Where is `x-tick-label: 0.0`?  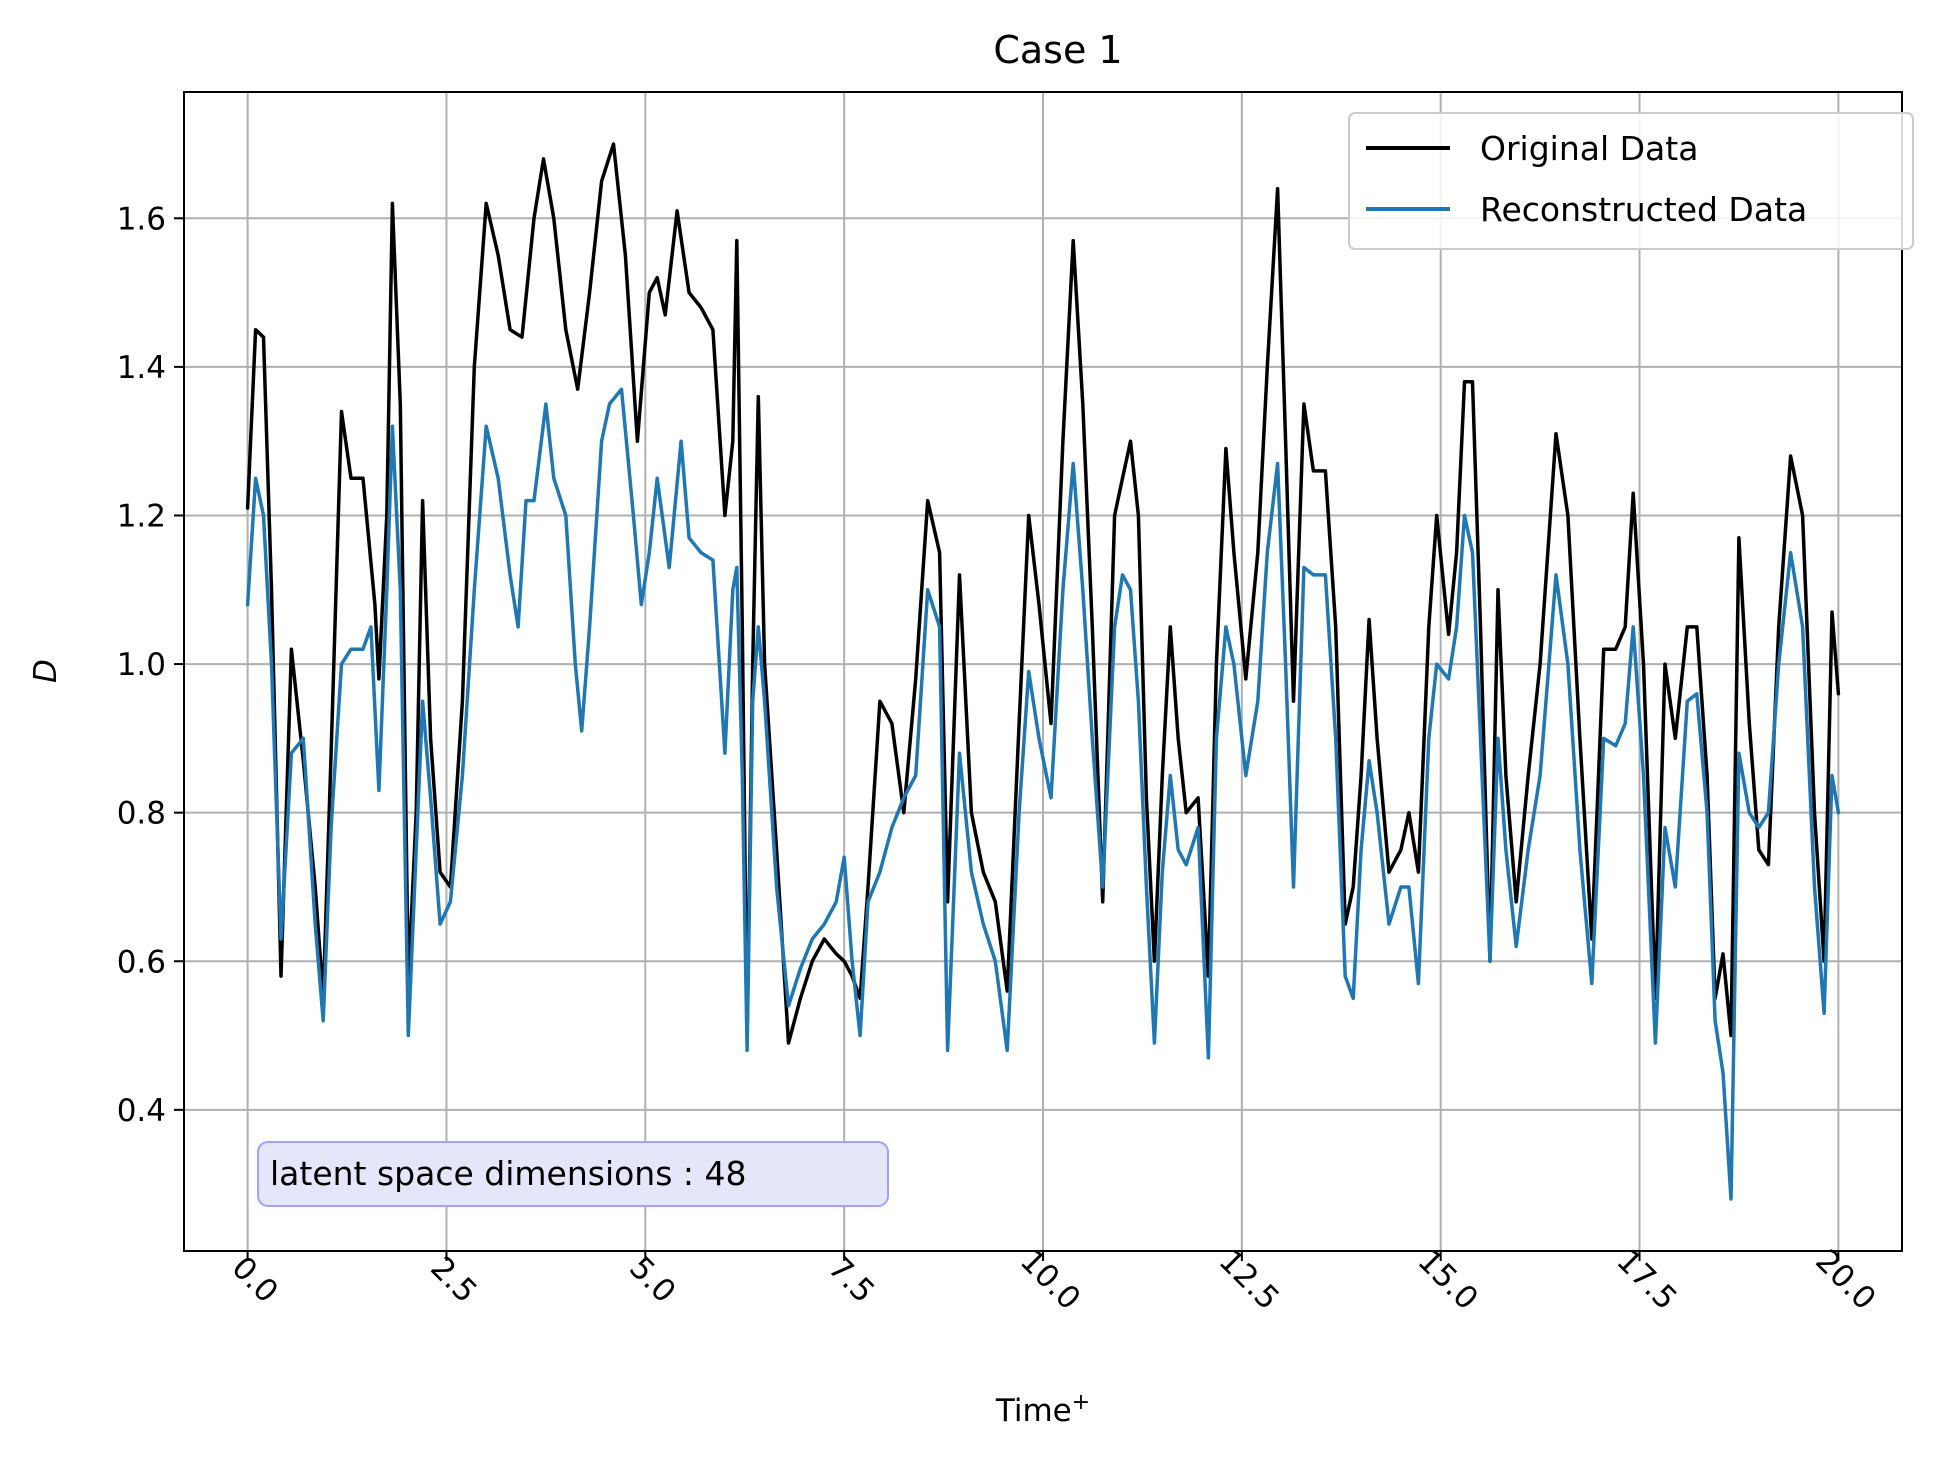 x-tick-label: 0.0 is located at coordinates (255, 1280).